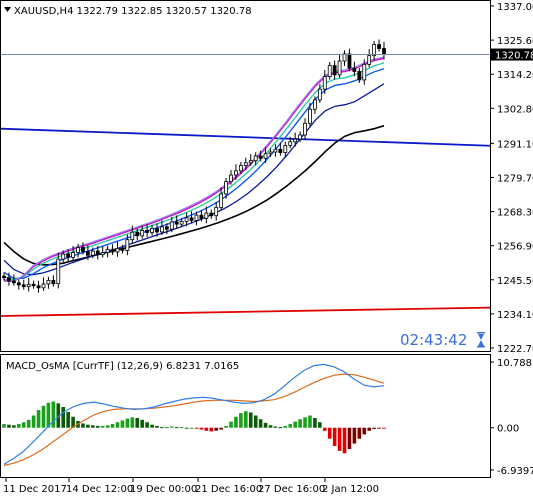 Image resolution: width=533 pixels, height=499 pixels. I want to click on triangle-down-icon, so click(7, 9).